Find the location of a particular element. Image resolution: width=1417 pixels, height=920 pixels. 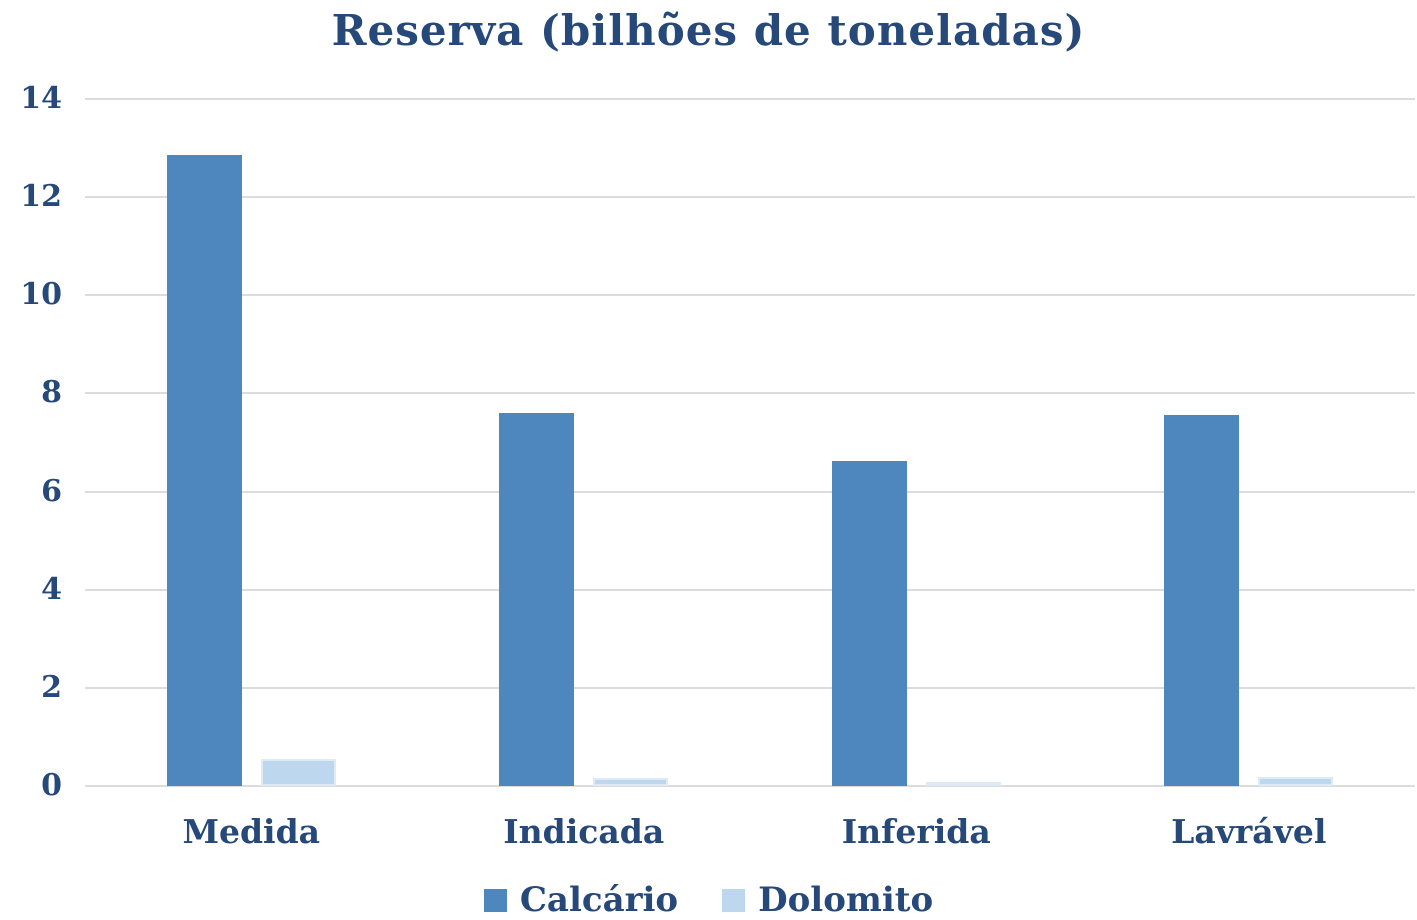

x-axis-category-label: Lavrável is located at coordinates (1249, 831).